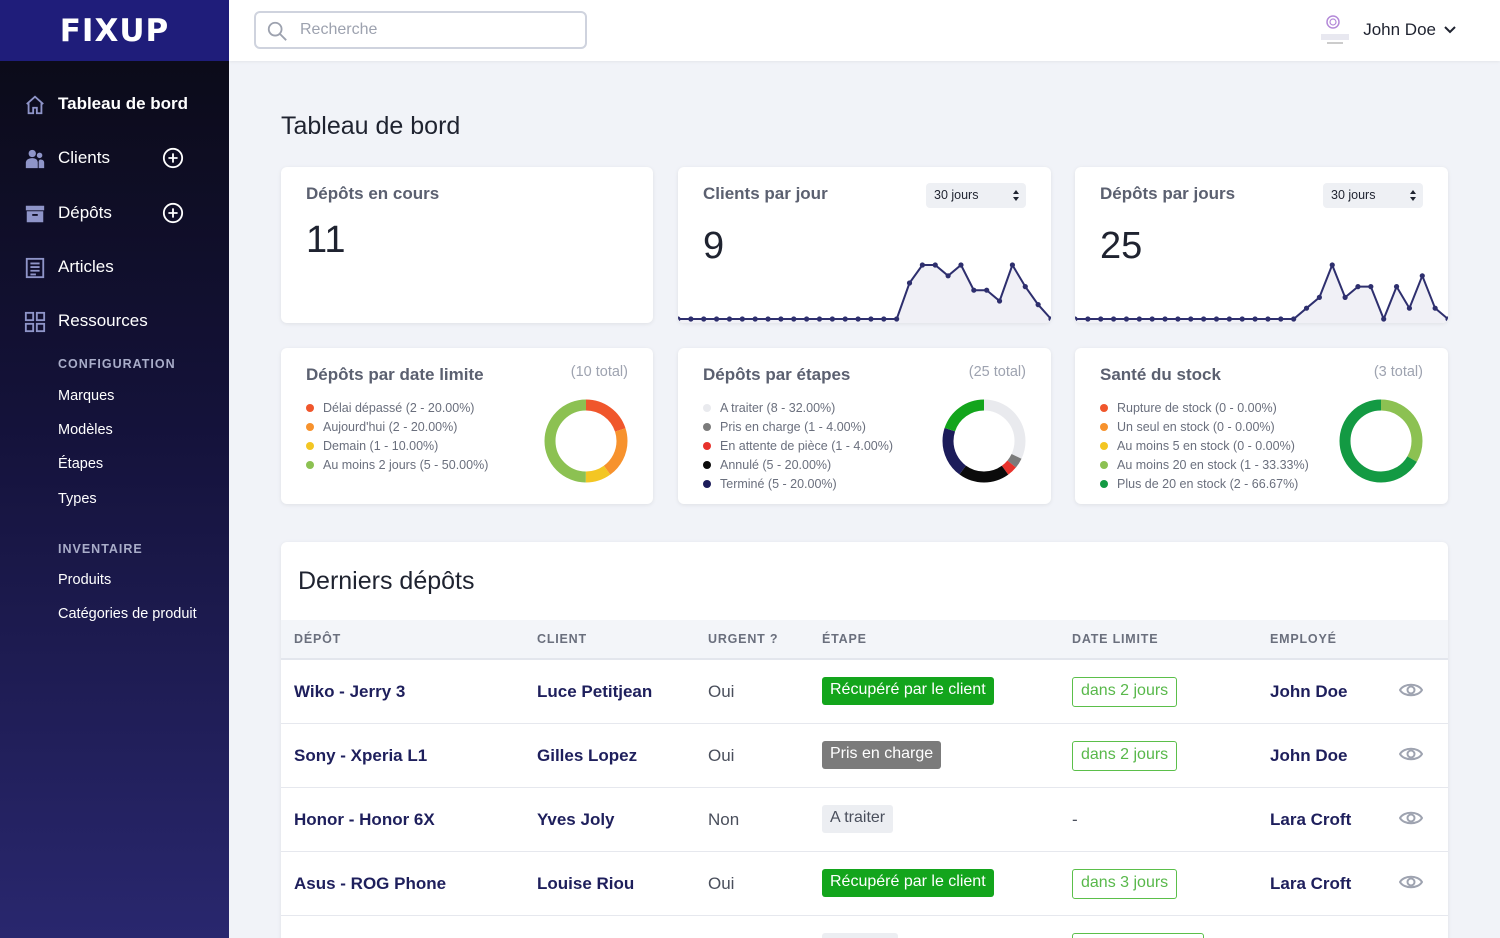 Image resolution: width=1500 pixels, height=938 pixels. I want to click on home-icon, so click(35, 105).